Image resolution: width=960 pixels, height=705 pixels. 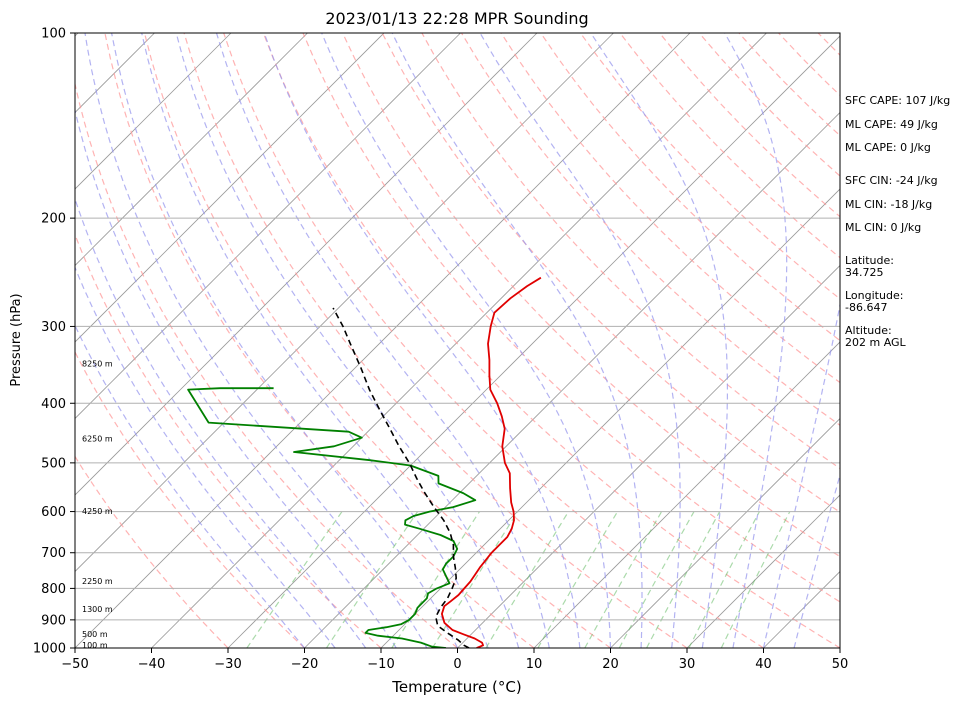 I want to click on x-tick-label: 40, so click(x=763, y=664).